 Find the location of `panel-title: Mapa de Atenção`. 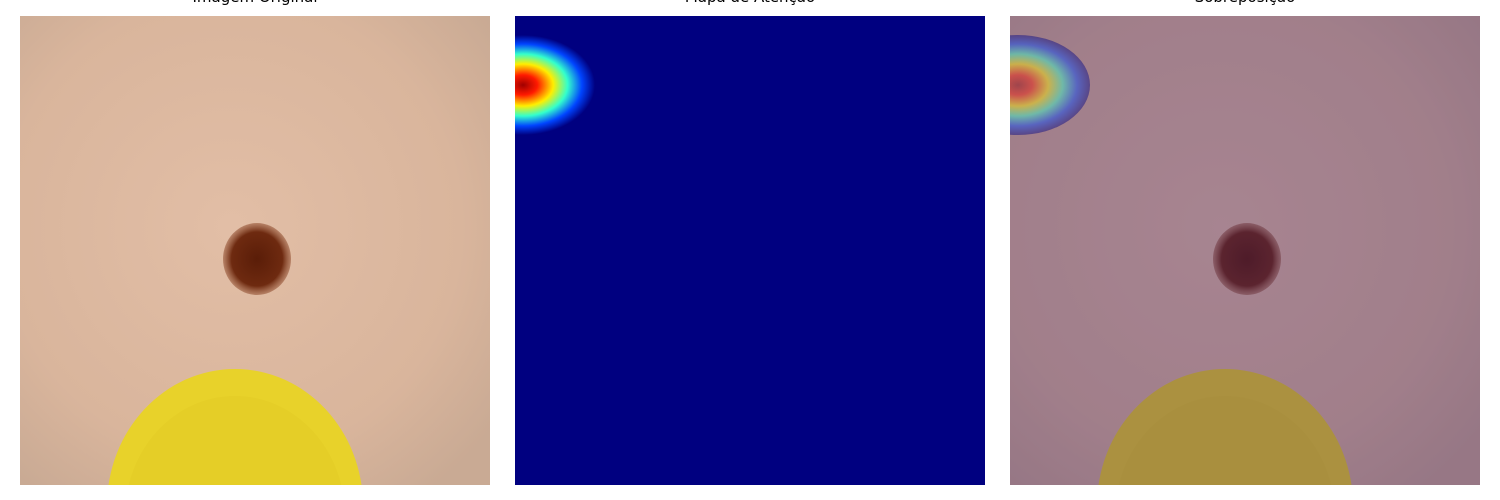

panel-title: Mapa de Atenção is located at coordinates (750, 3).